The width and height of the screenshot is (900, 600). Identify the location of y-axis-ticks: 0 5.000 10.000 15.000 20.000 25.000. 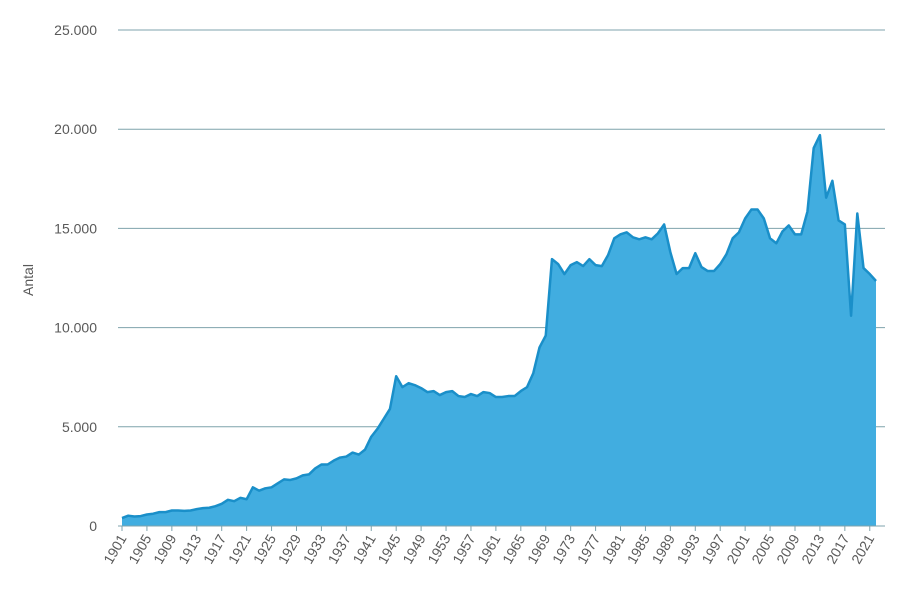
(75, 278).